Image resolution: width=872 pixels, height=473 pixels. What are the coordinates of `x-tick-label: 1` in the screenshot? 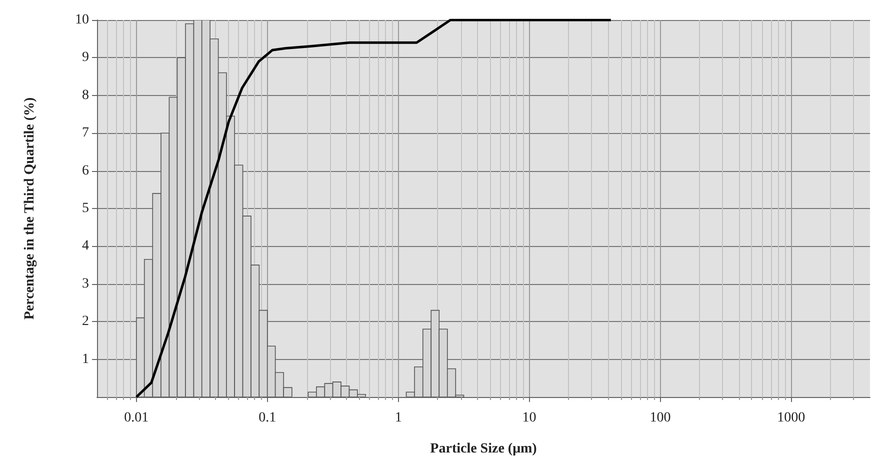 It's located at (398, 418).